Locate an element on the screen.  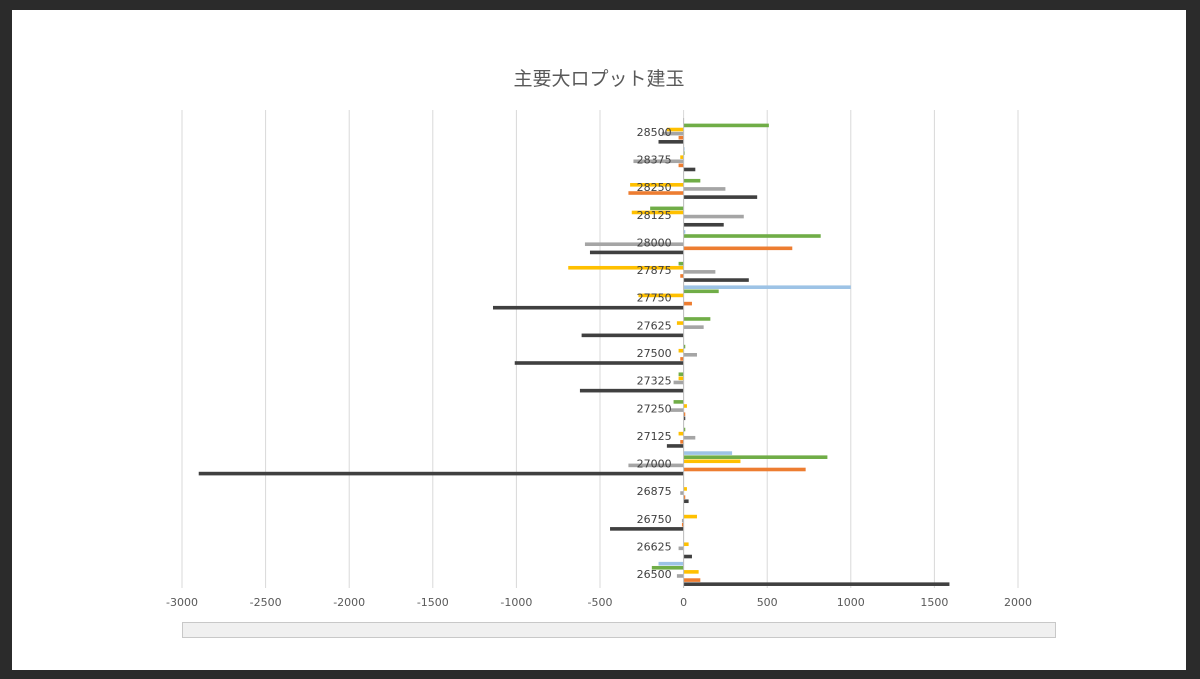
category-label: 28500 is located at coordinates (654, 132).